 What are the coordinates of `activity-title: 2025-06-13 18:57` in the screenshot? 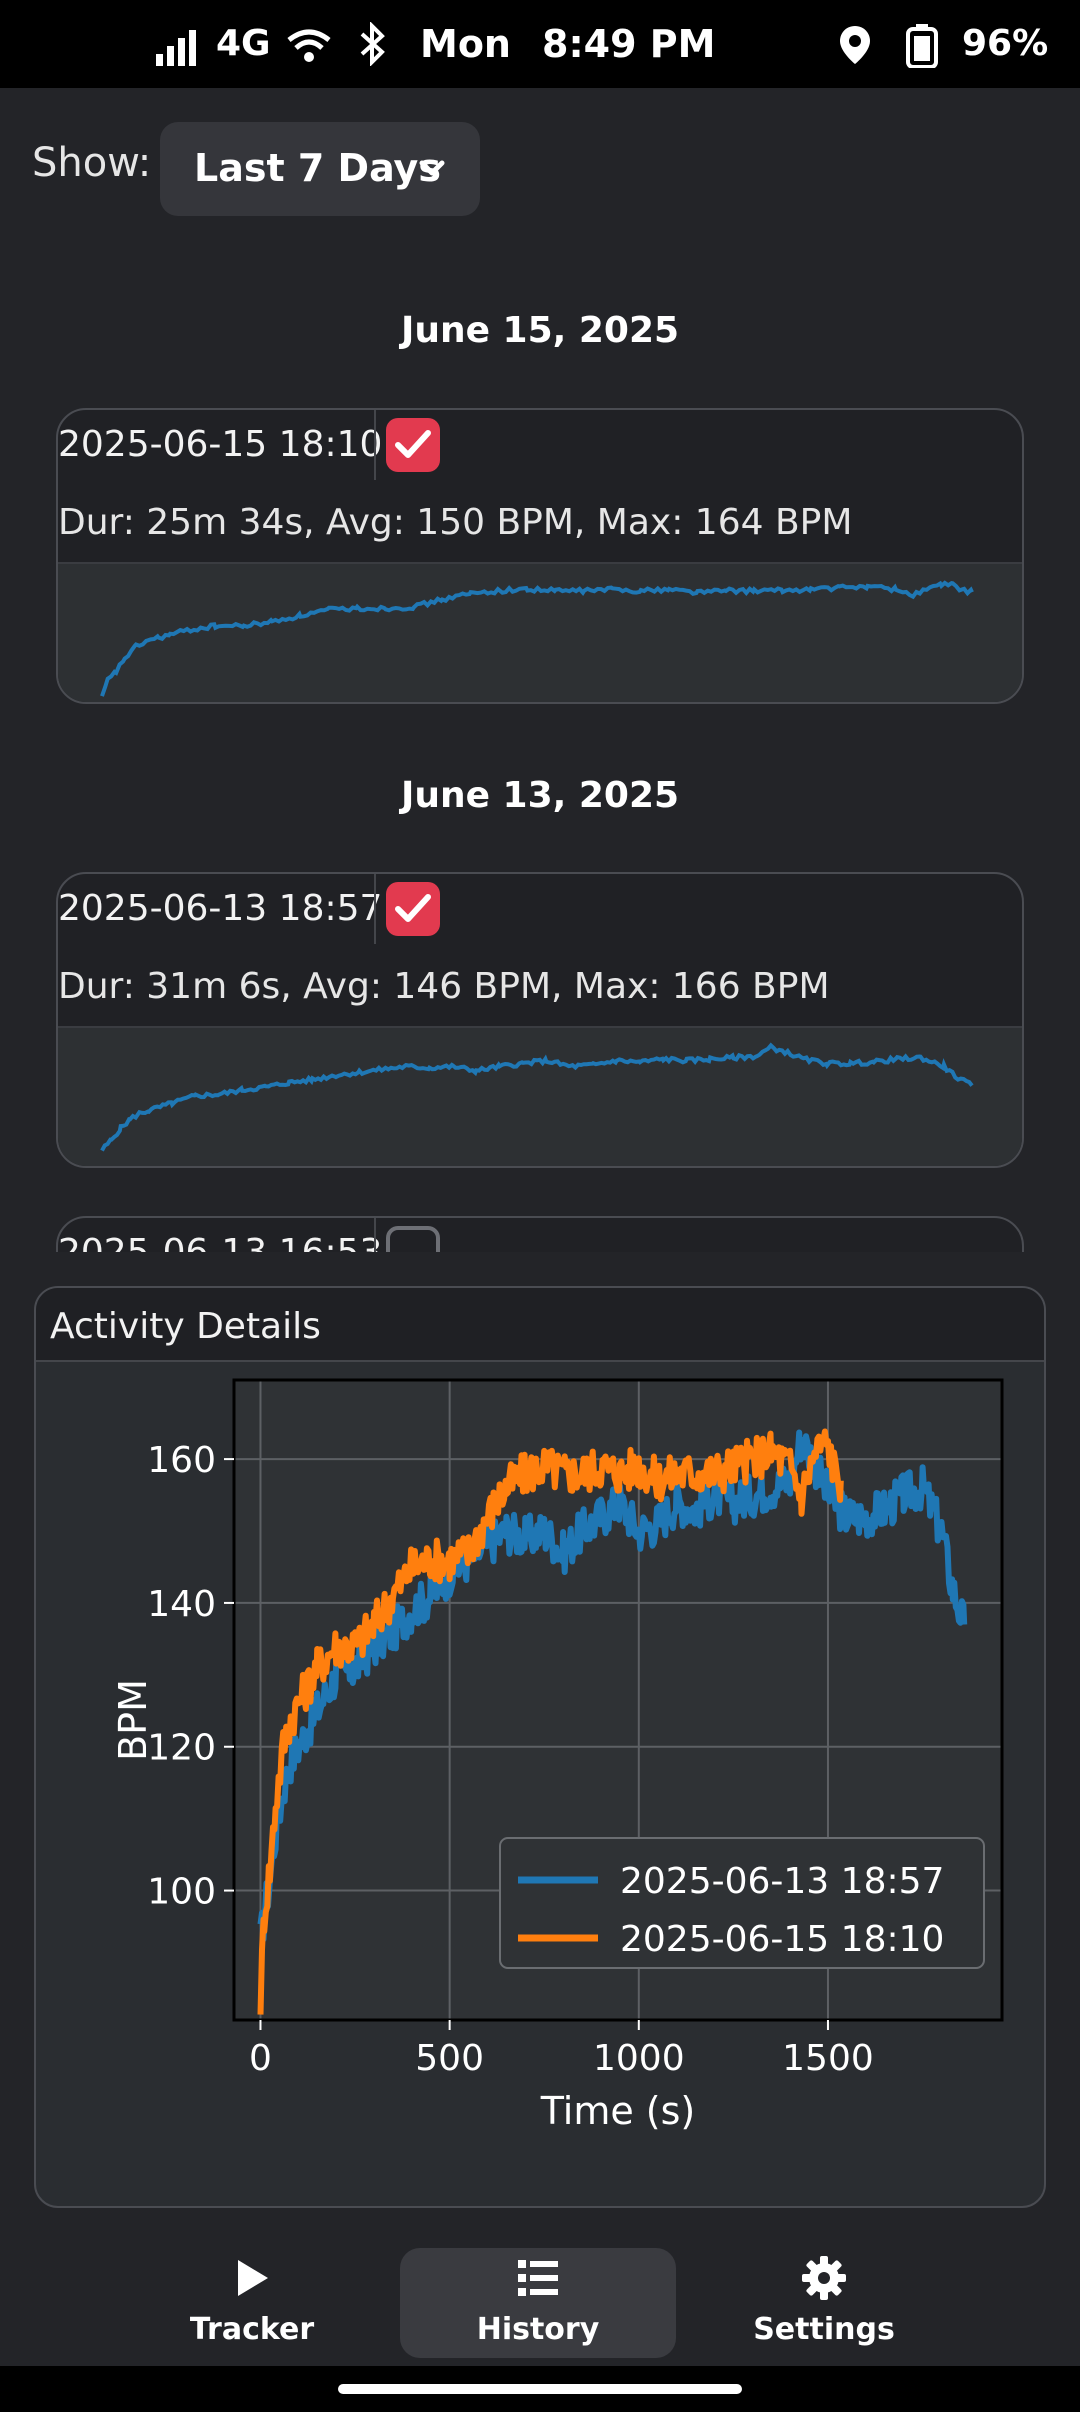 It's located at (220, 908).